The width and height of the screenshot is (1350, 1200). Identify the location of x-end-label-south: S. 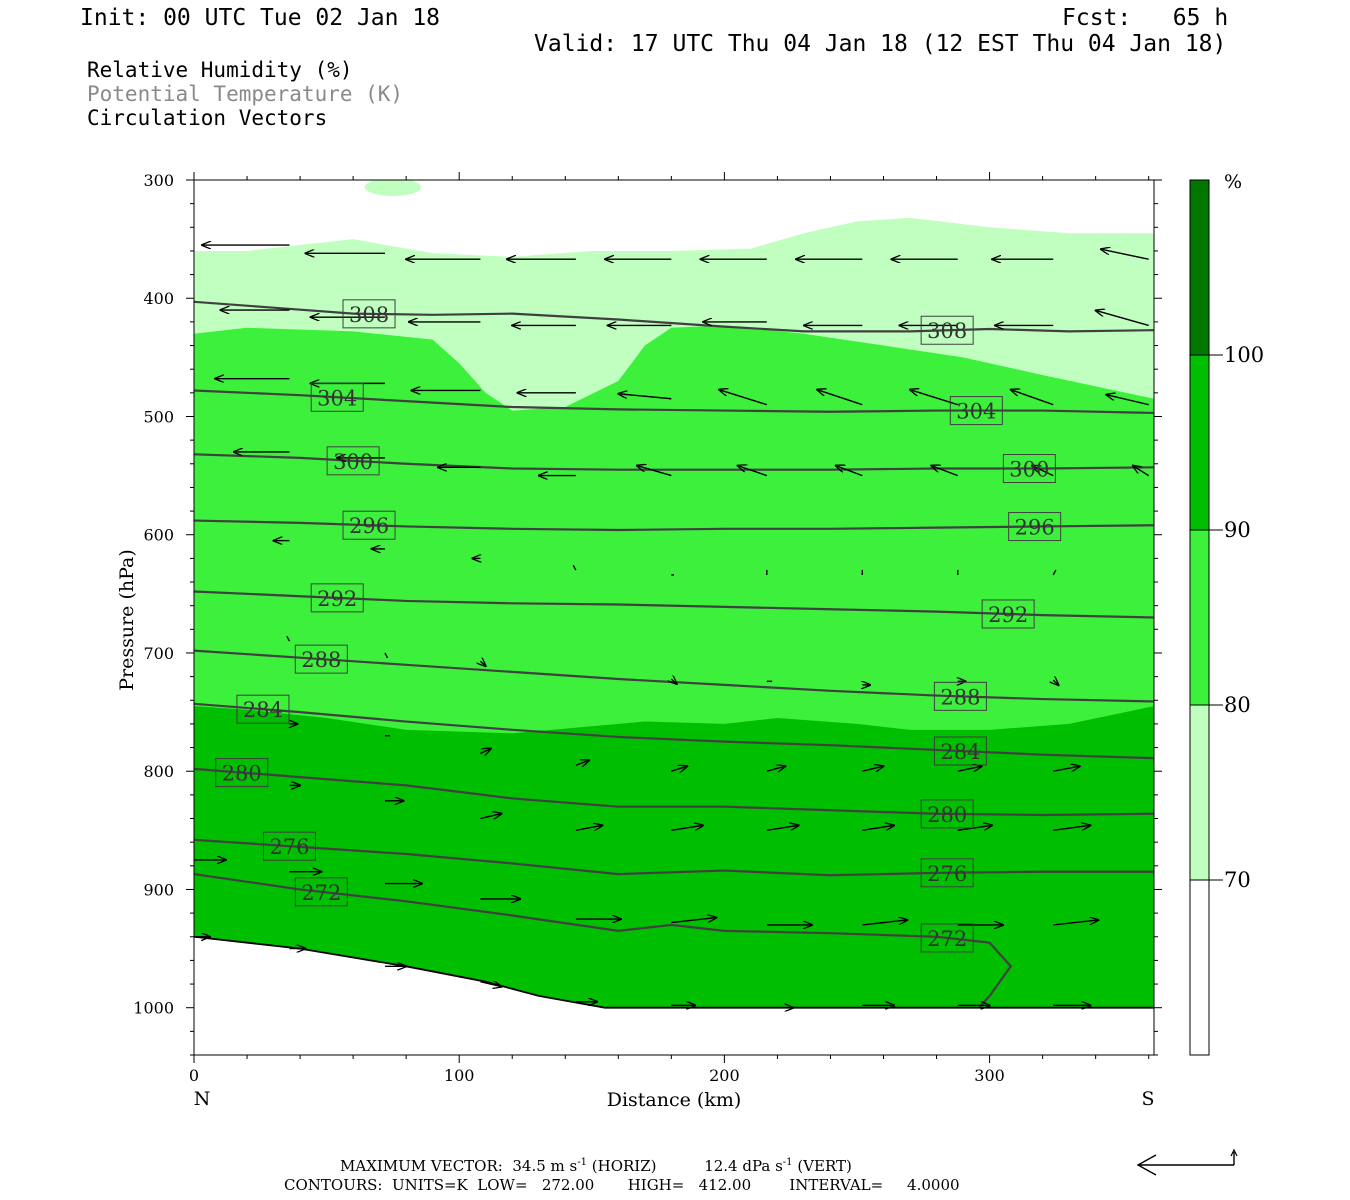
(1147, 1099).